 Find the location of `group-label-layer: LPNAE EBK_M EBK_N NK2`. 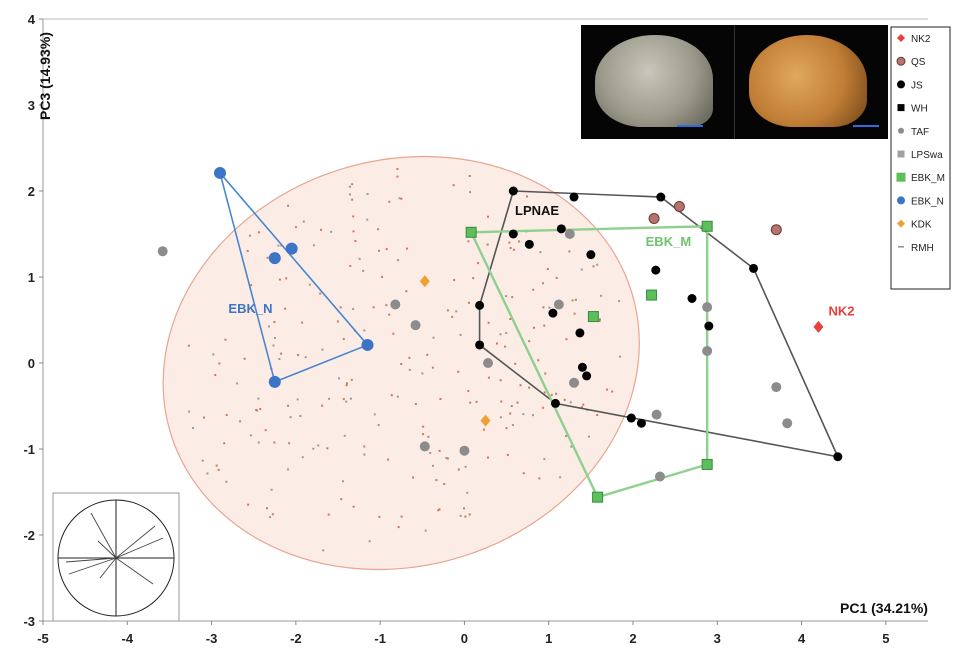

group-label-layer: LPNAE EBK_M EBK_N NK2 is located at coordinates (541, 261).